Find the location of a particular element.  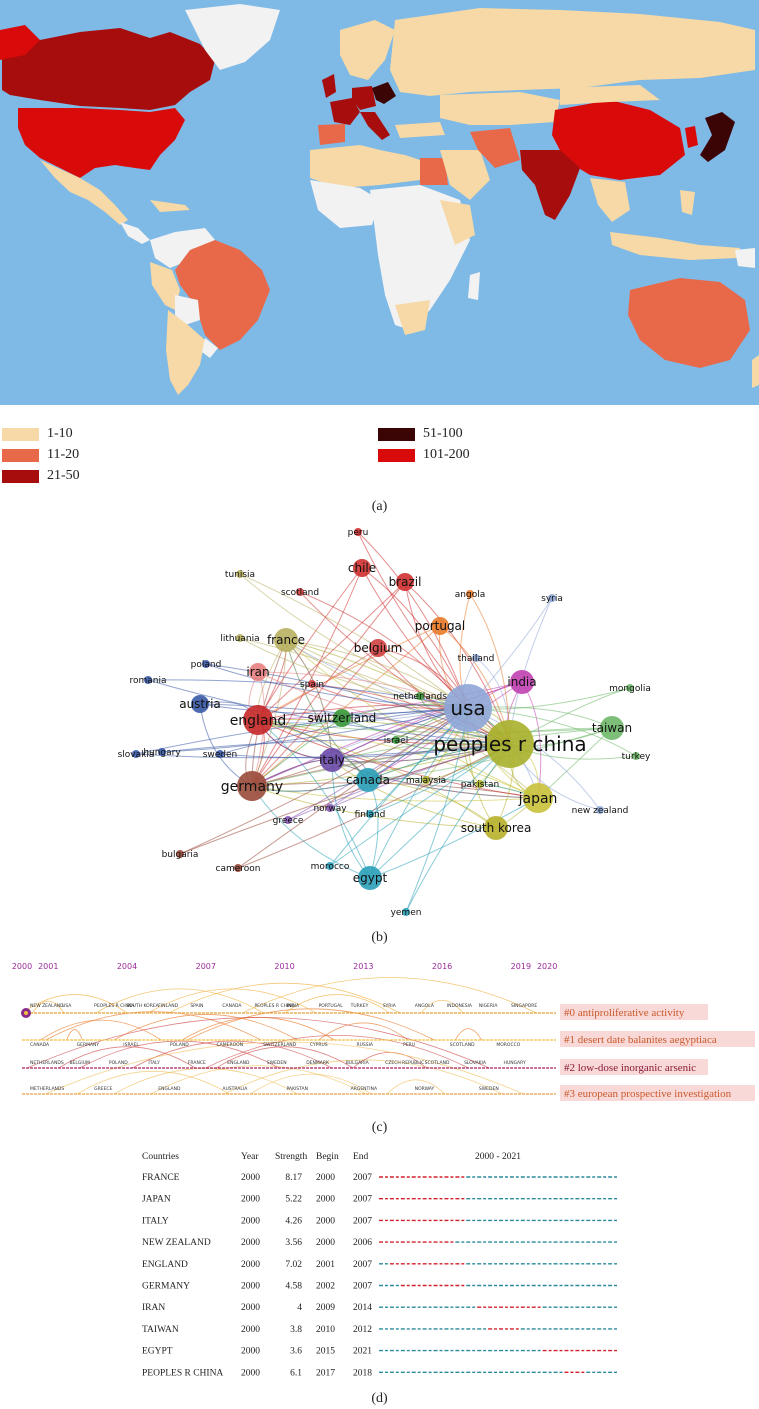

network-label-bulgaria: bulgaria is located at coordinates (180, 855).